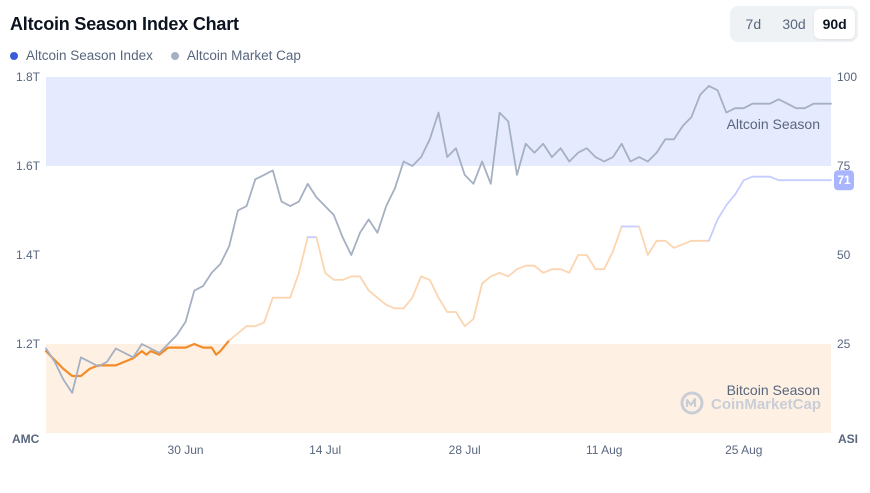 This screenshot has width=870, height=493. I want to click on right-axis-tick: 75, so click(844, 166).